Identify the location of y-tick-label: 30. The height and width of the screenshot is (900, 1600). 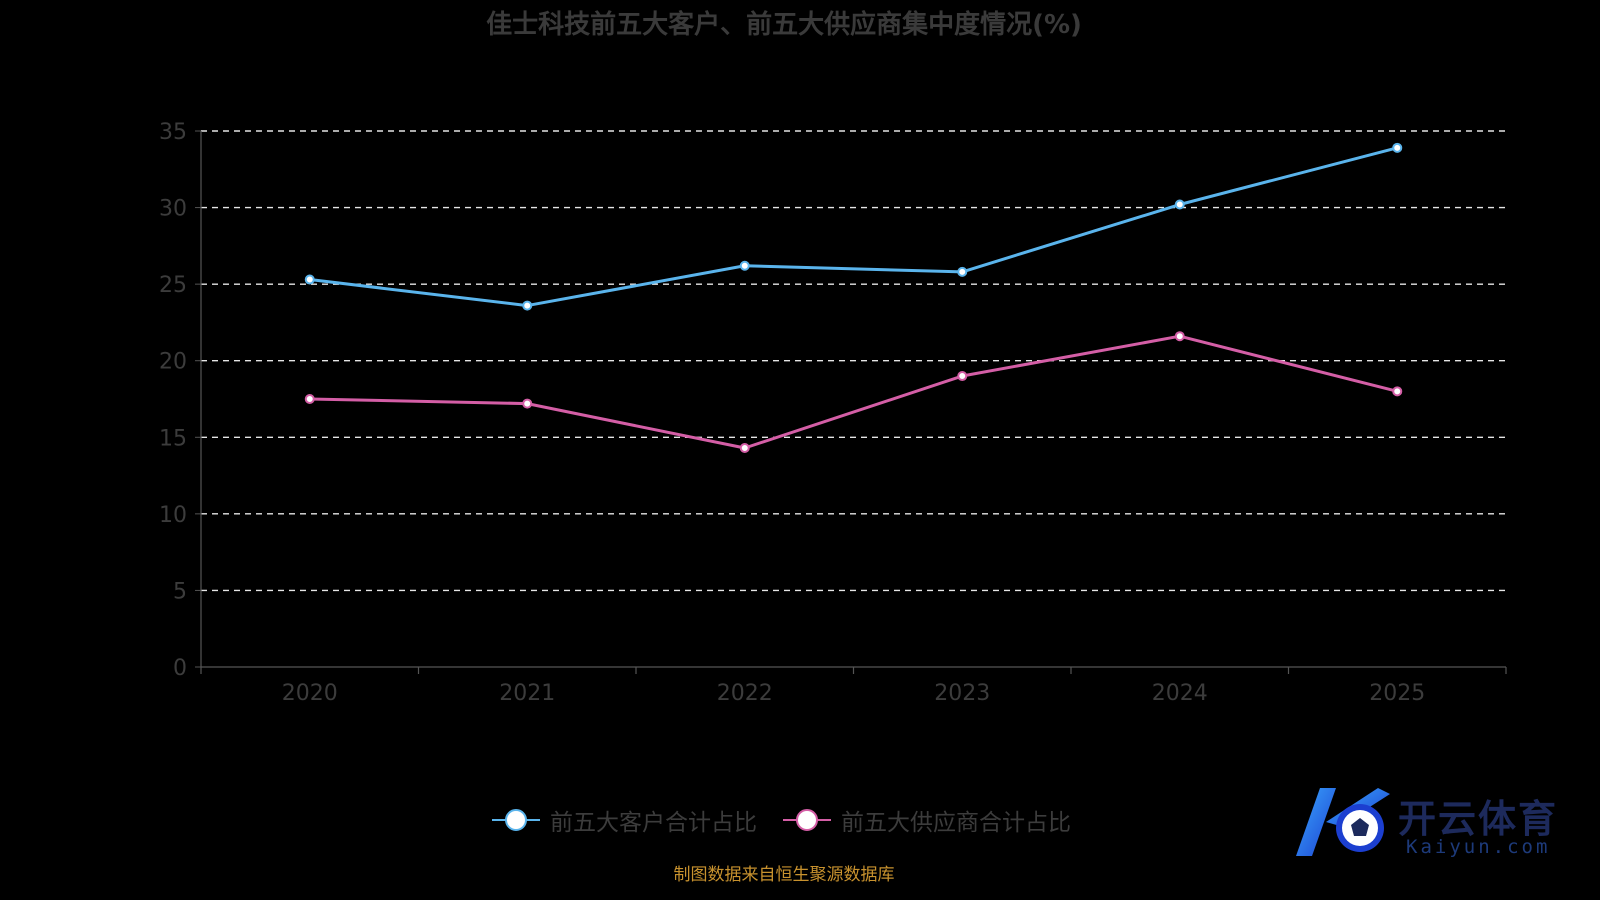
(173, 209).